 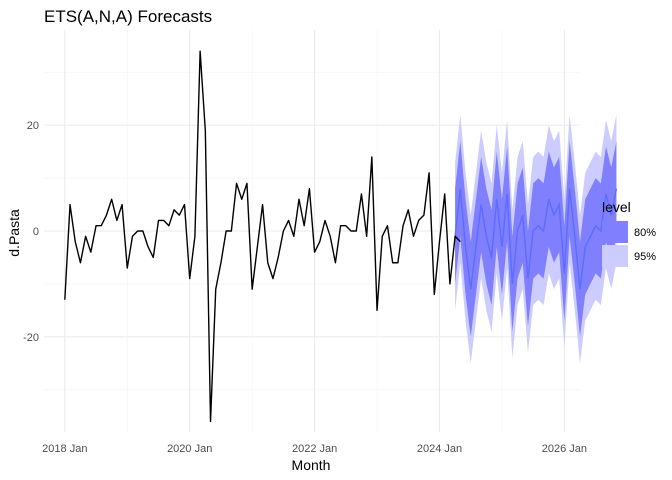 What do you see at coordinates (439, 449) in the screenshot?
I see `x-tick-label: 2024 Jan` at bounding box center [439, 449].